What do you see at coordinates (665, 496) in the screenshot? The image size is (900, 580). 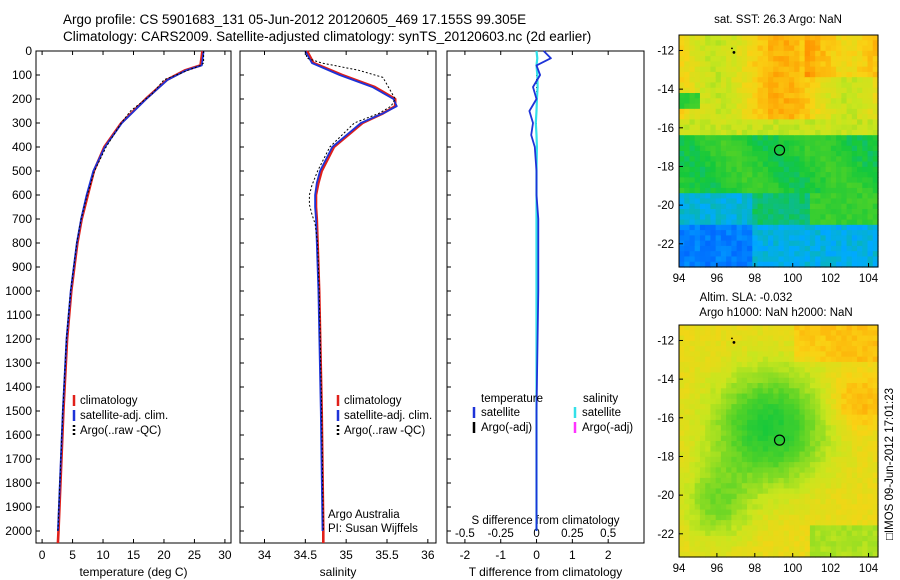 I see `map-sla-ytick-label: -20` at bounding box center [665, 496].